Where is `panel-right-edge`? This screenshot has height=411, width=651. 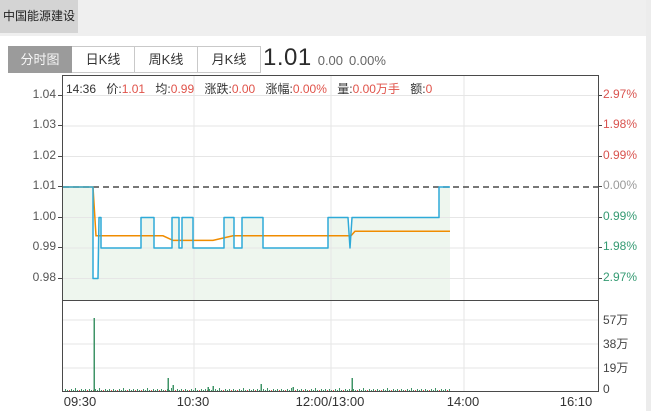 panel-right-edge is located at coordinates (648, 205).